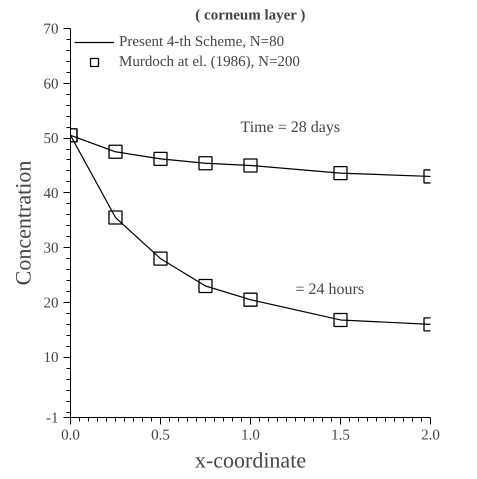  Describe the element at coordinates (250, 436) in the screenshot. I see `x-tick-label: 1.0` at that location.